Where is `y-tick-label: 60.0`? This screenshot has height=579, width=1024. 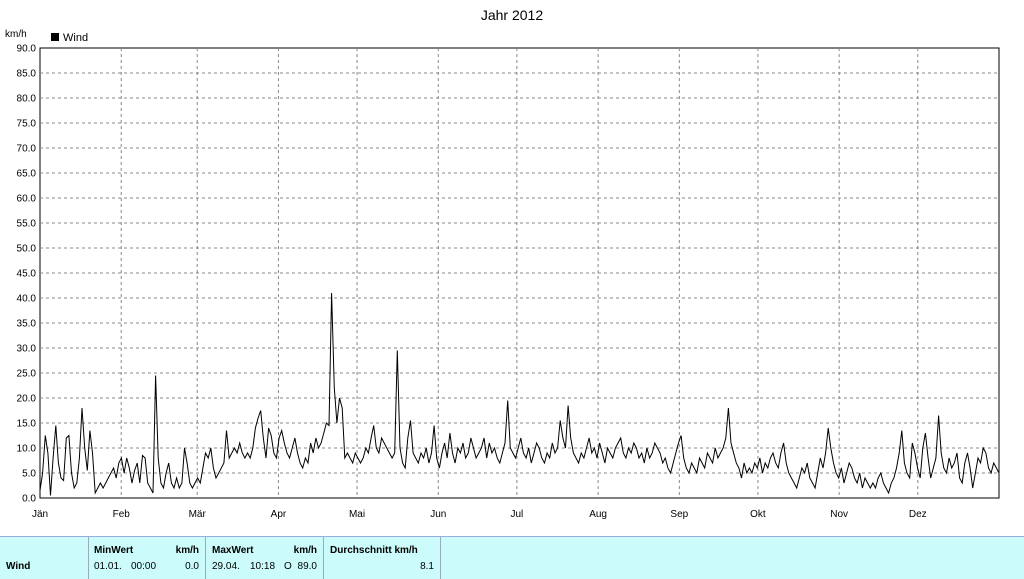
y-tick-label: 60.0 is located at coordinates (27, 199).